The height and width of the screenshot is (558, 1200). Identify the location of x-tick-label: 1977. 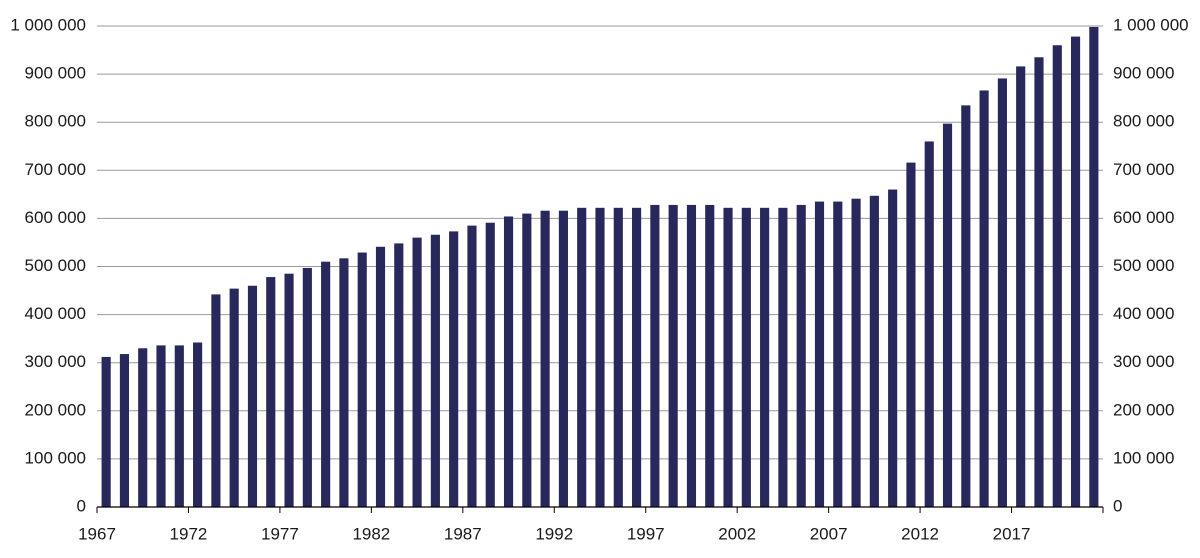
(280, 533).